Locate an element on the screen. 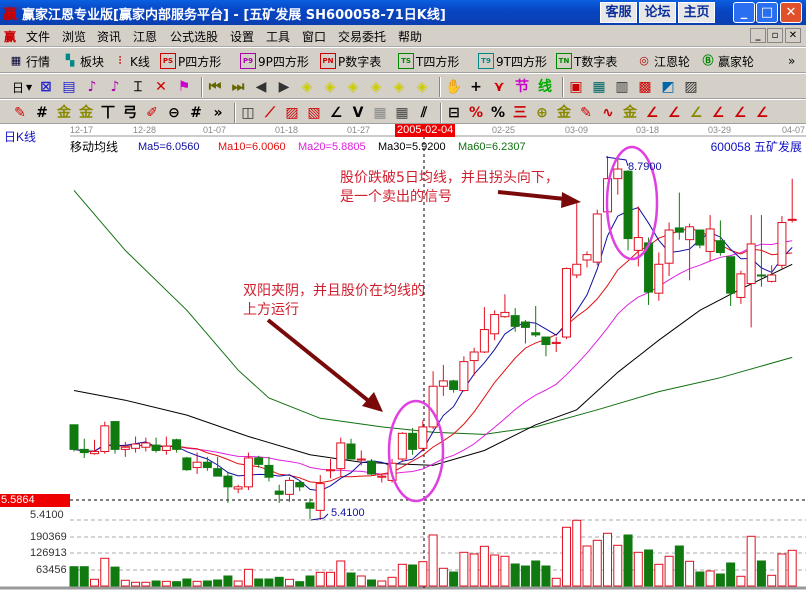 The height and width of the screenshot is (591, 806). dense-grid-button: ▦ is located at coordinates (403, 113).